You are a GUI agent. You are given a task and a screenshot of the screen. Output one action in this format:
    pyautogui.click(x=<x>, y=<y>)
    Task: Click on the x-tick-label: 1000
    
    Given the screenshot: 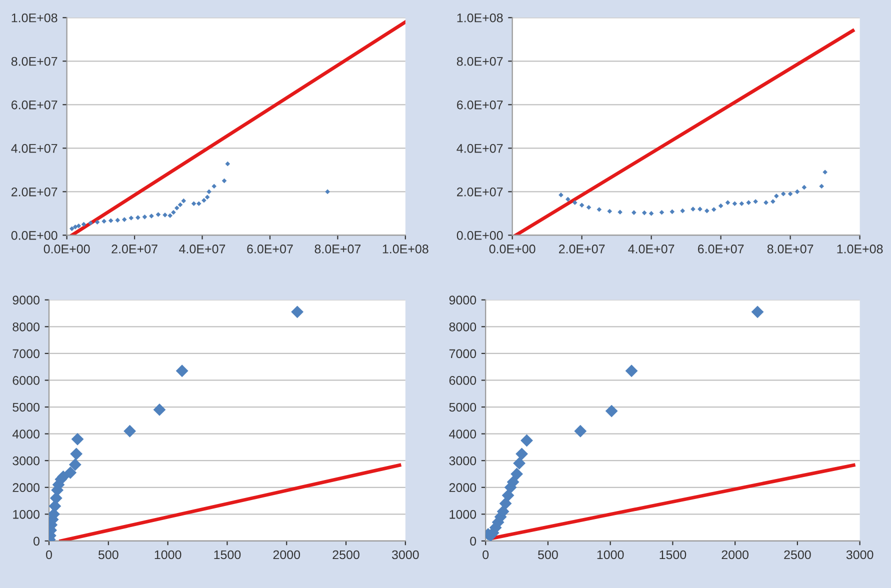 What is the action you would take?
    pyautogui.click(x=610, y=555)
    